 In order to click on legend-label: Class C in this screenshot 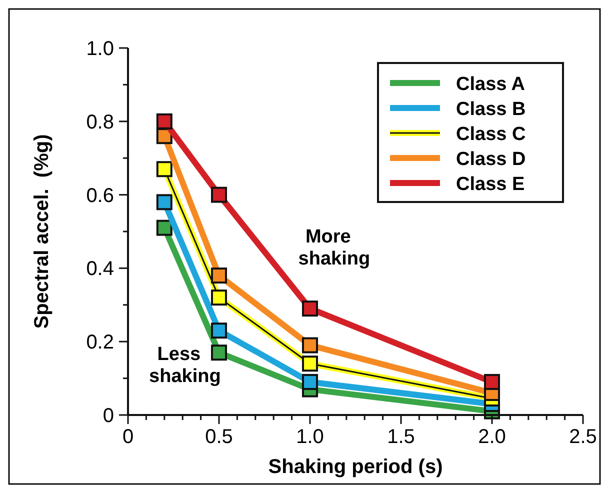, I will do `click(491, 134)`.